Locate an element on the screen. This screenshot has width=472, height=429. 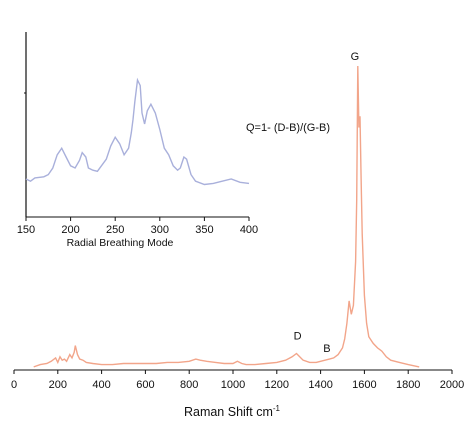
main-tick-label-0: 0 is located at coordinates (14, 385).